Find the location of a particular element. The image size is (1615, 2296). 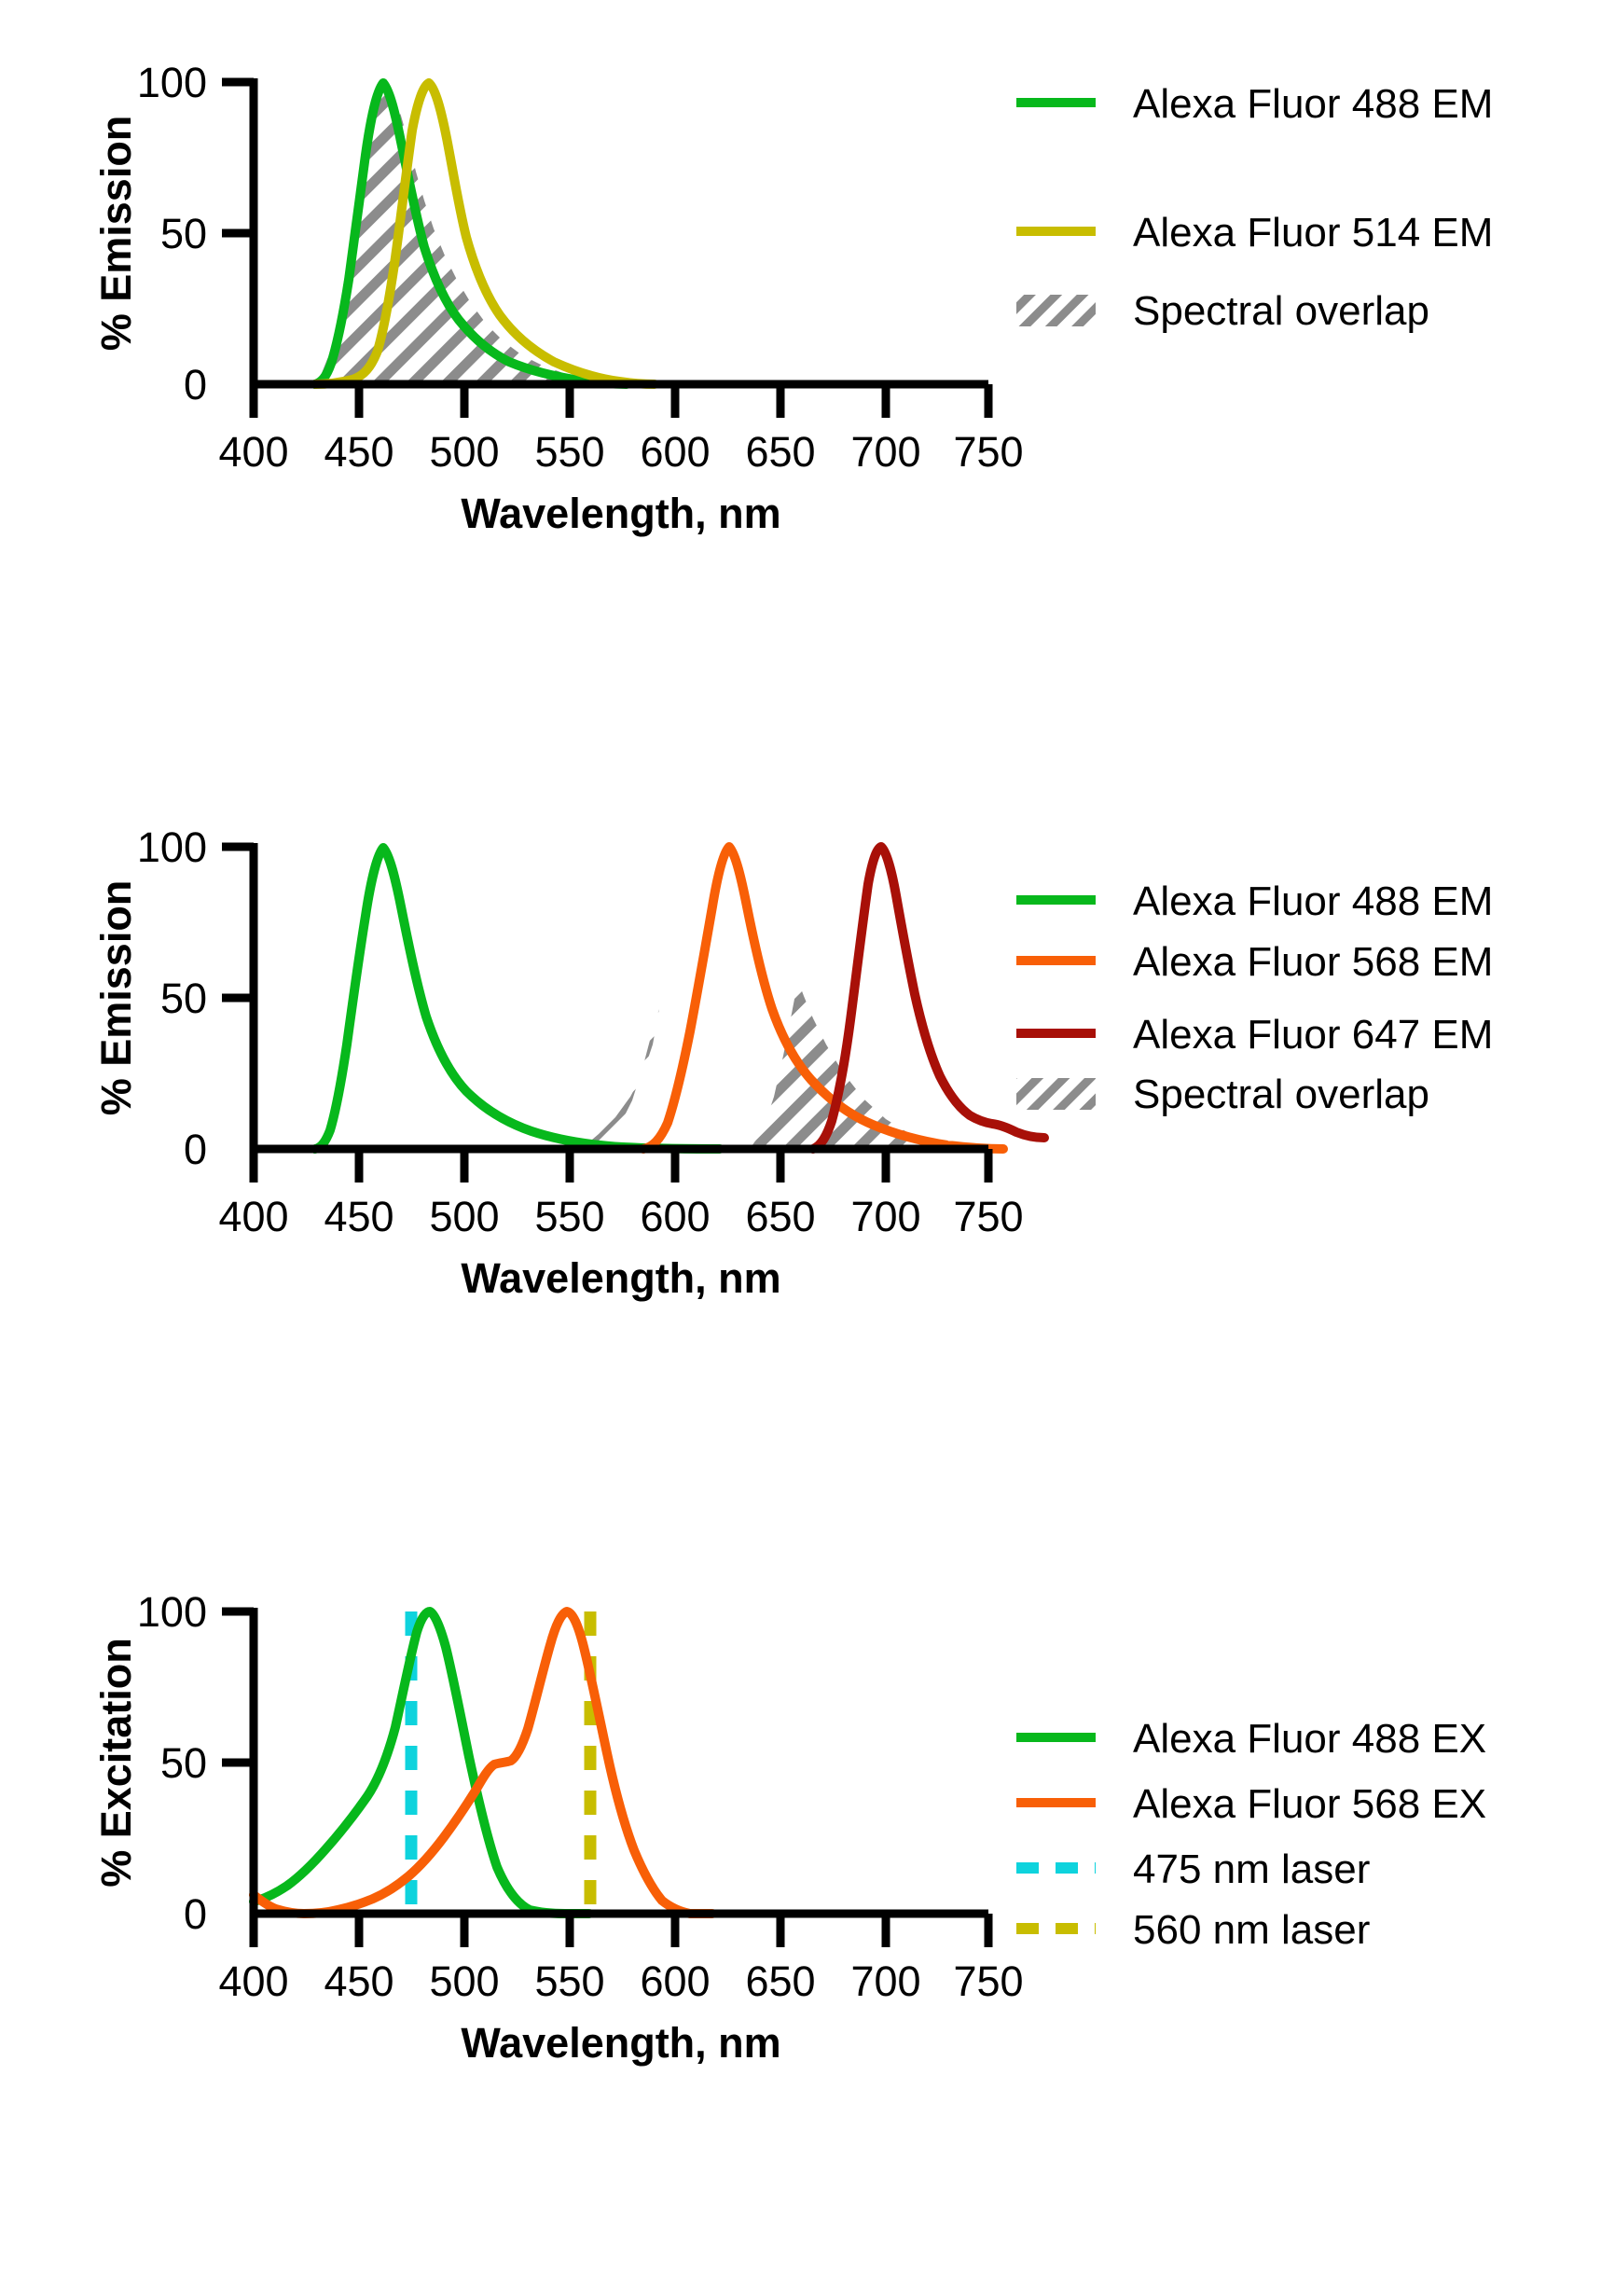

legend-label-spectral-overlap: Spectral overlap is located at coordinates (1281, 311).